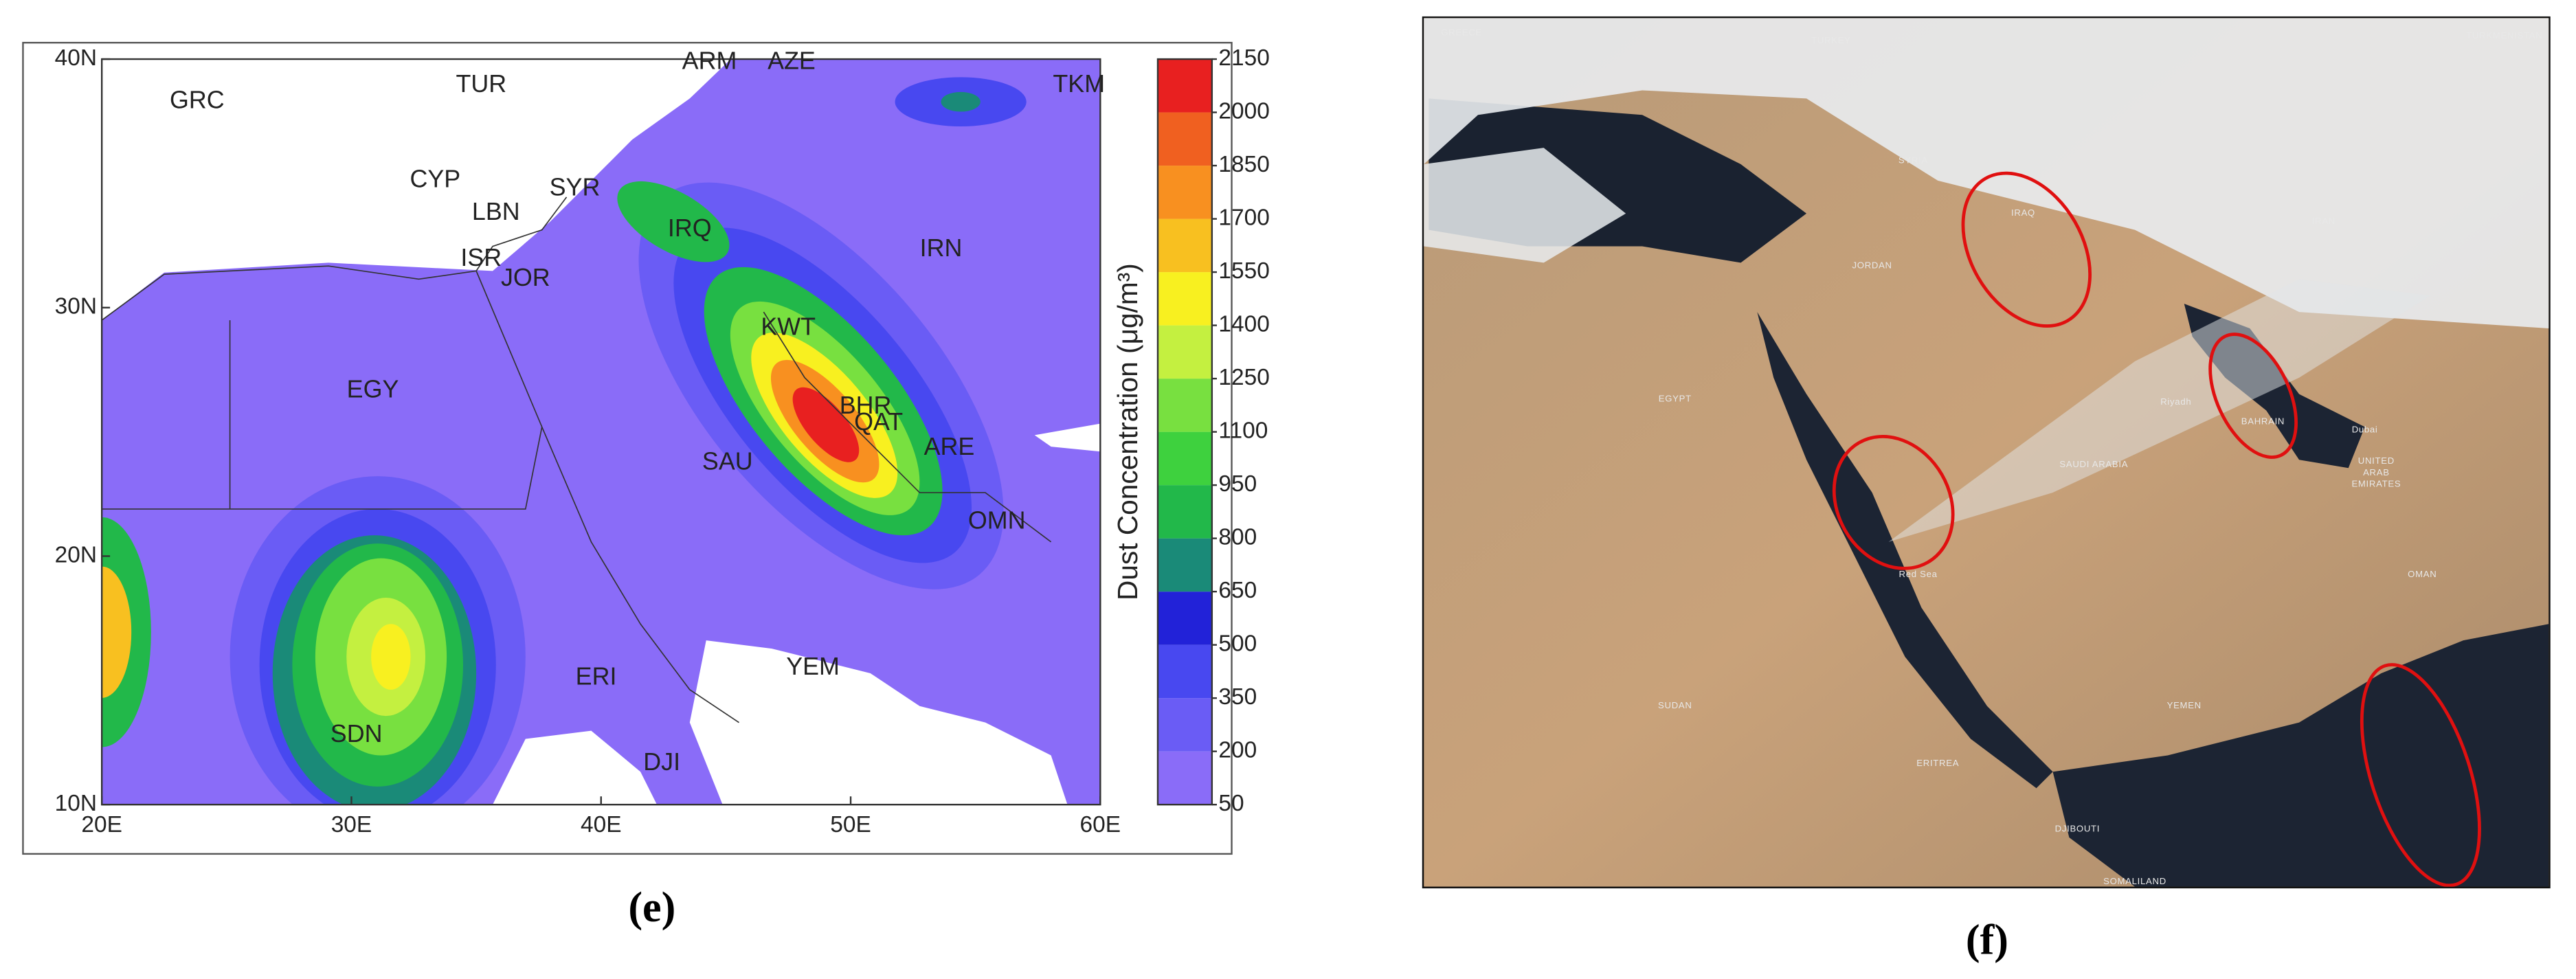  Describe the element at coordinates (1243, 111) in the screenshot. I see `colorbar-tick-label: 2000` at that location.